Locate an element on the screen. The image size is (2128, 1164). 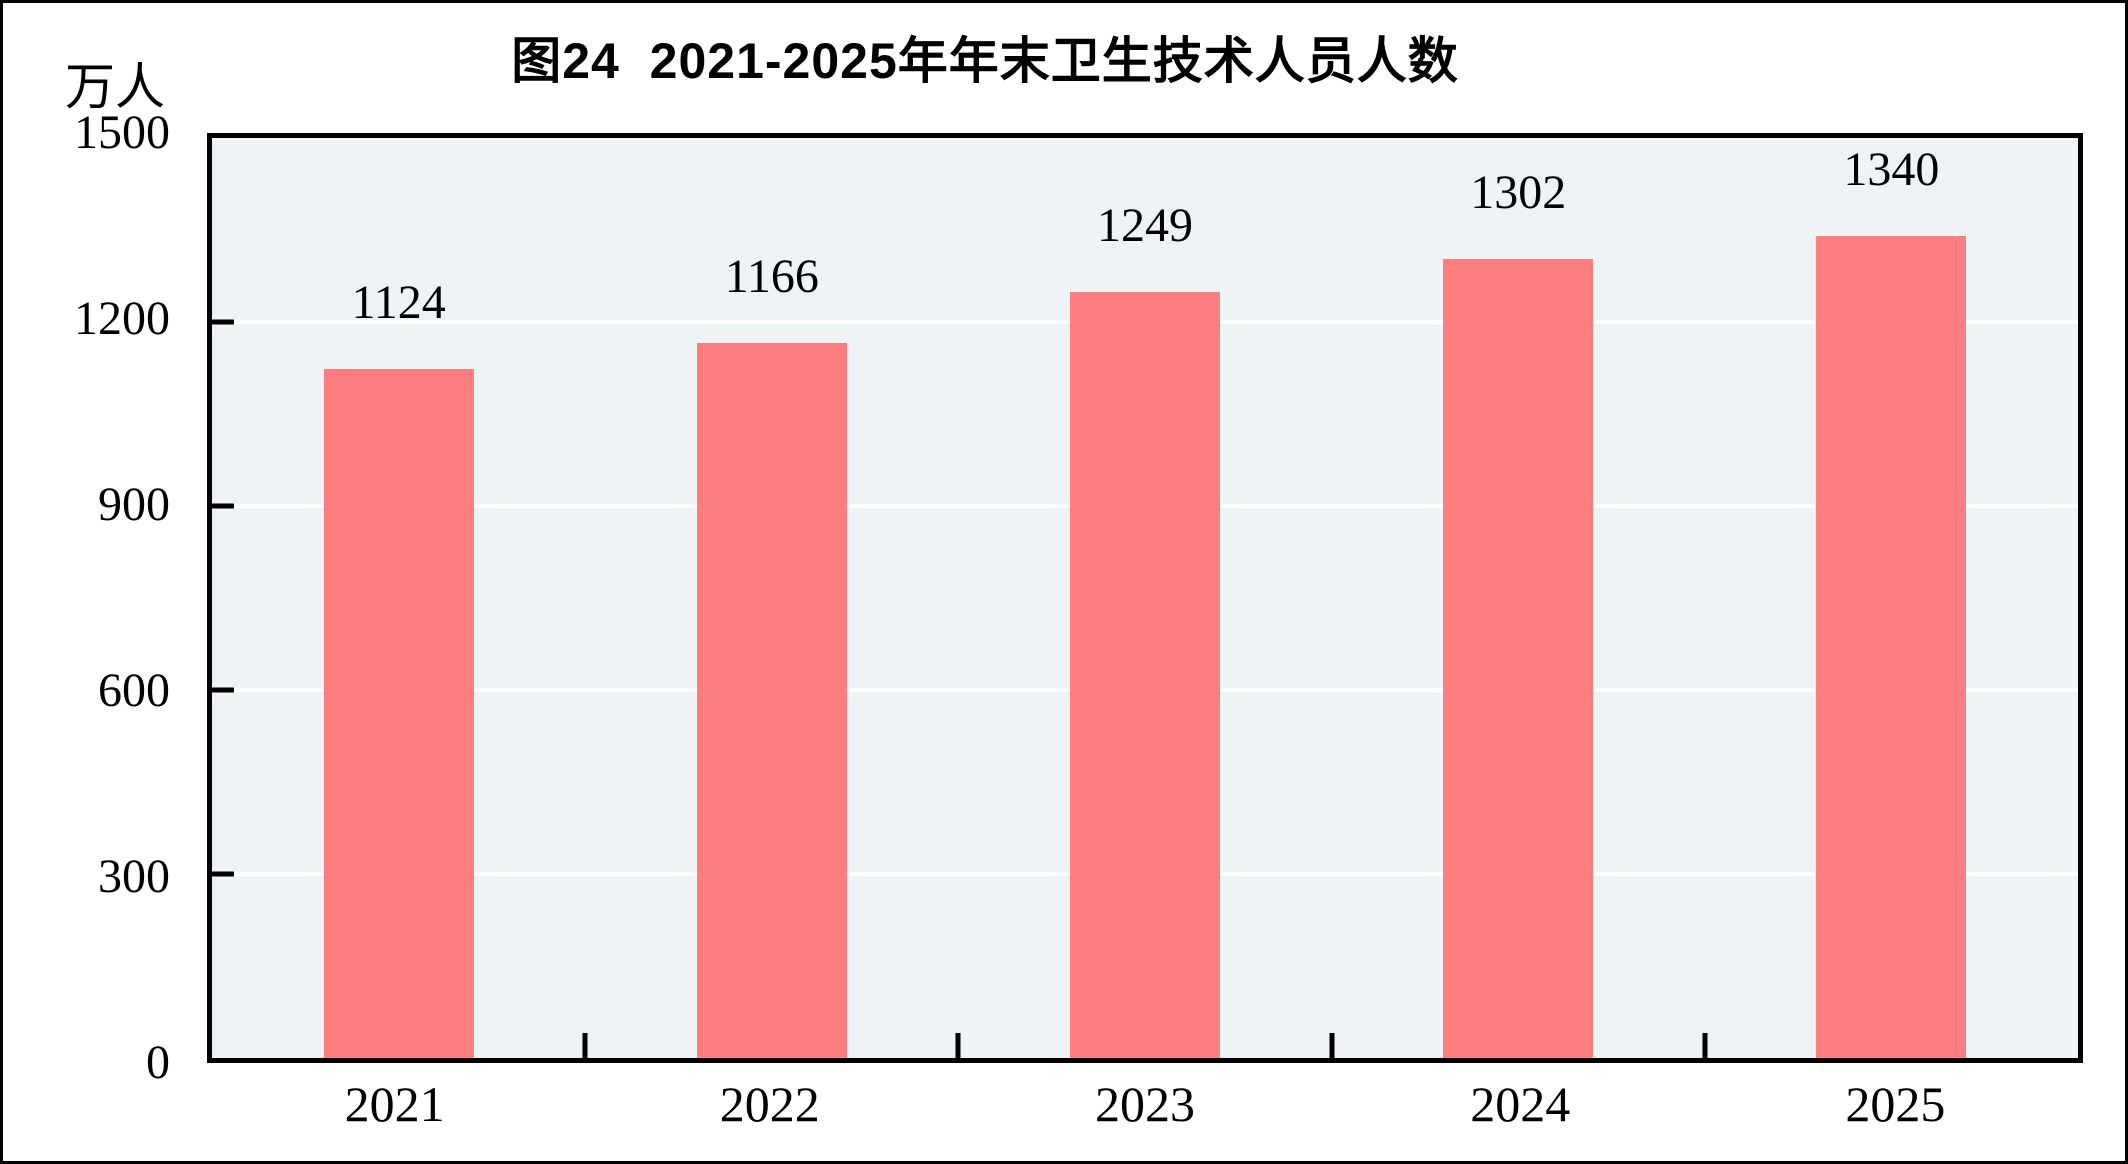
bar-value-label-2023: 1249 is located at coordinates (1145, 225).